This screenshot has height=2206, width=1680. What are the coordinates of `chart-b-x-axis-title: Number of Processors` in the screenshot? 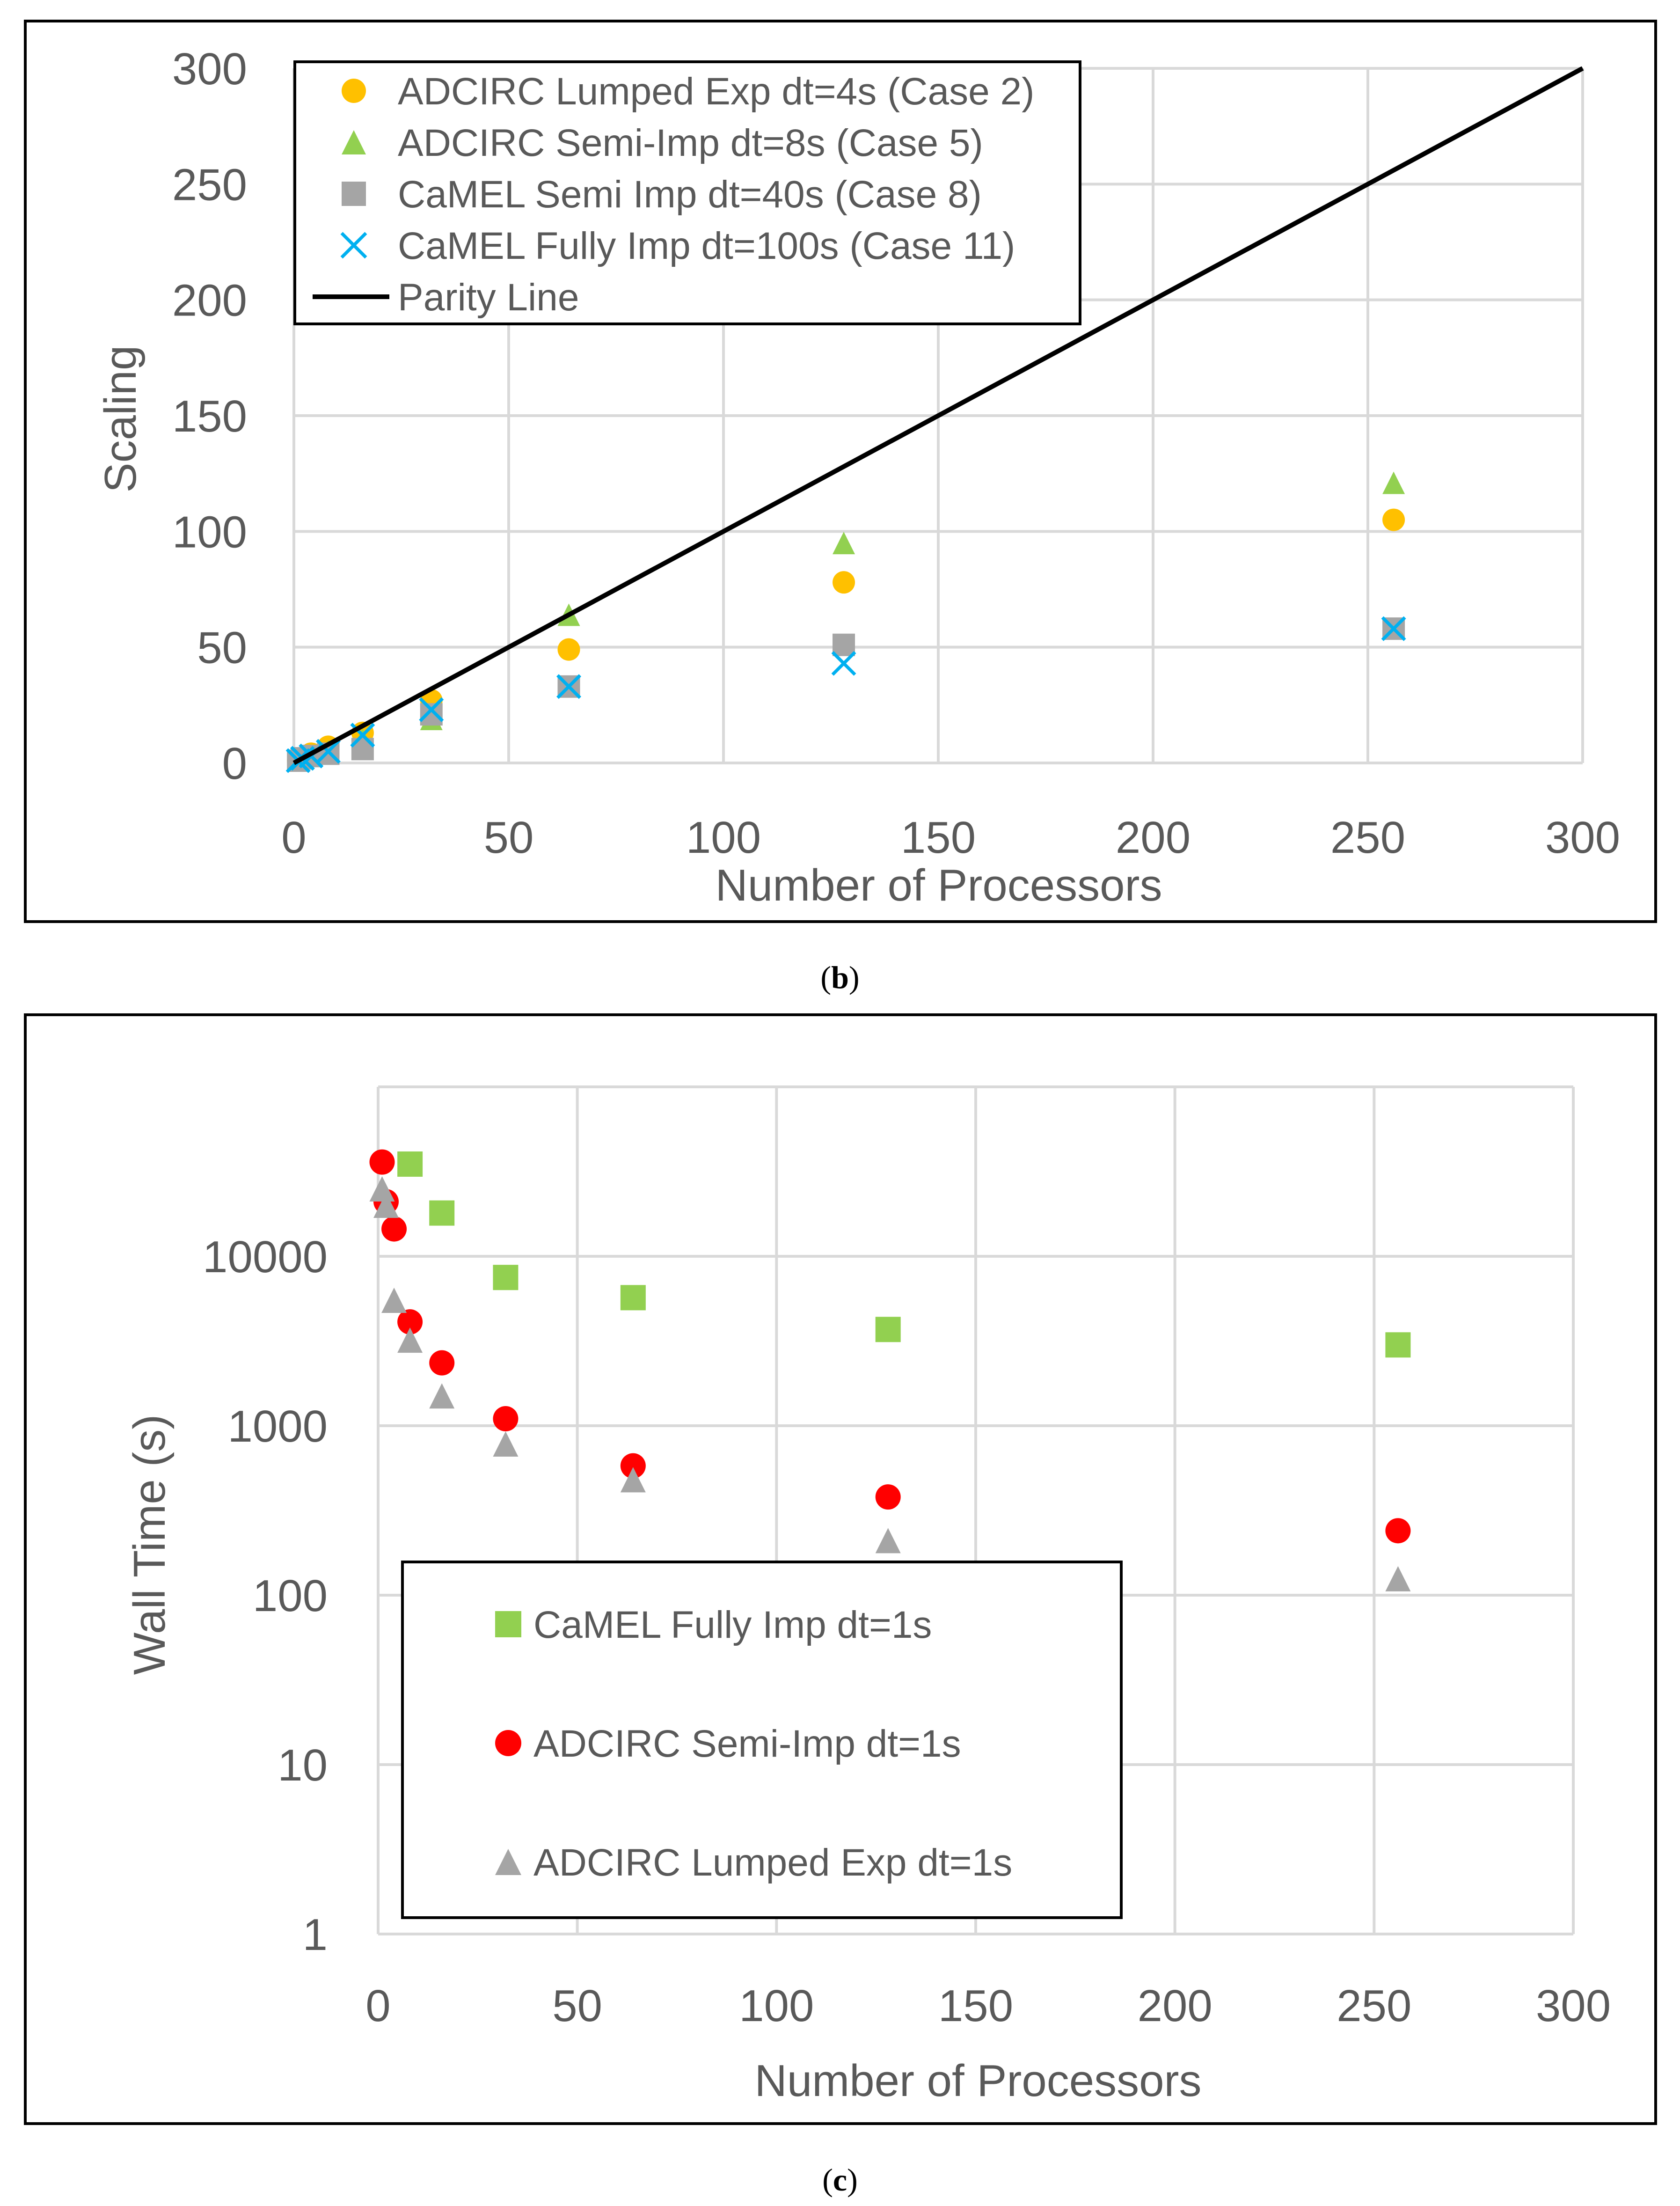 It's located at (939, 885).